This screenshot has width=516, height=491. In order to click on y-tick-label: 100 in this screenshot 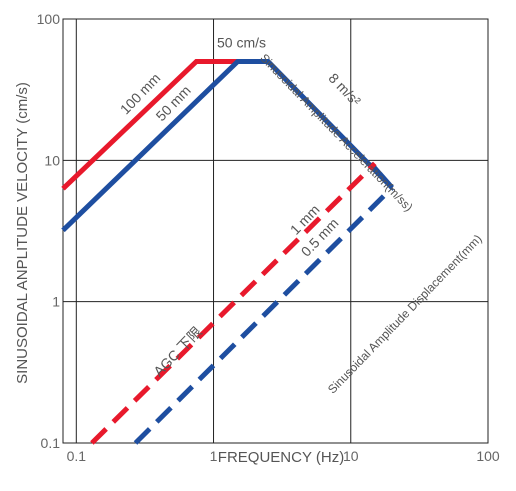, I will do `click(49, 19)`.